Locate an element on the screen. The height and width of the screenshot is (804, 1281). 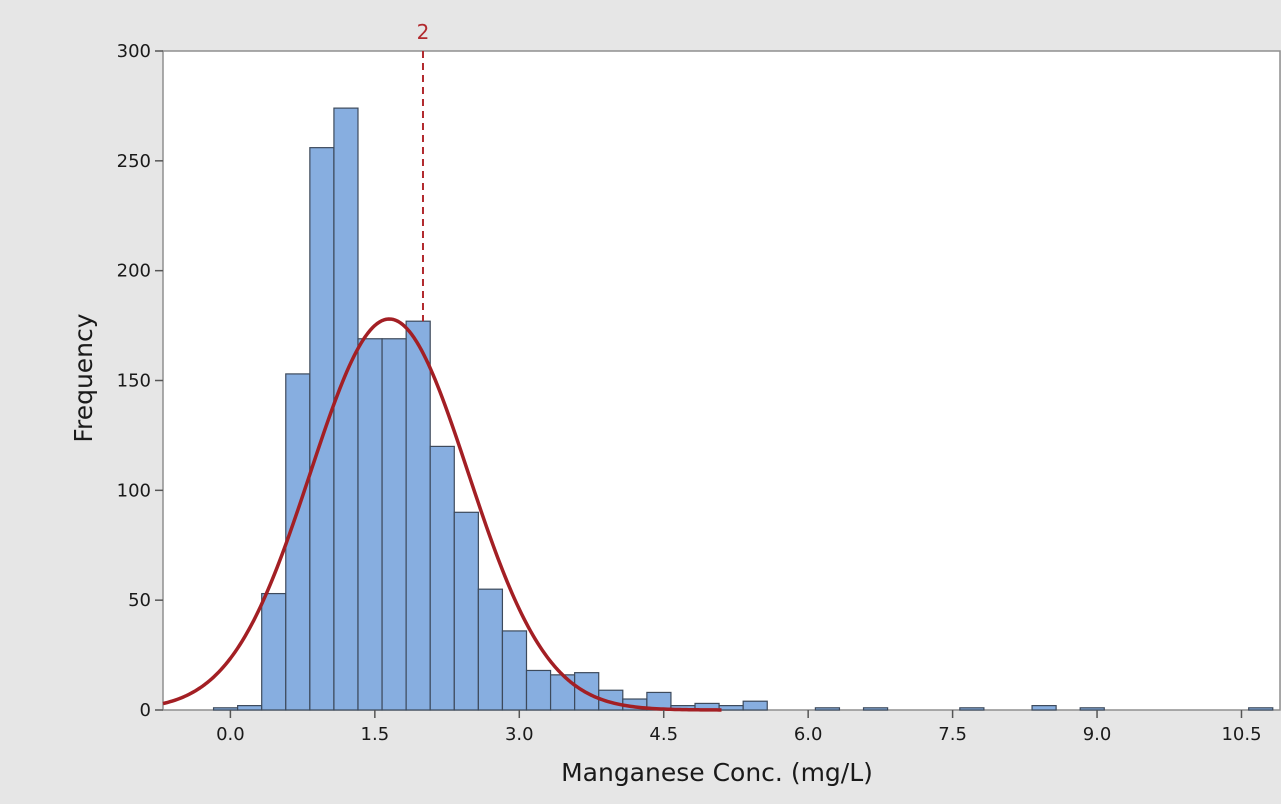
y-tick-label: 200 is located at coordinates (134, 271).